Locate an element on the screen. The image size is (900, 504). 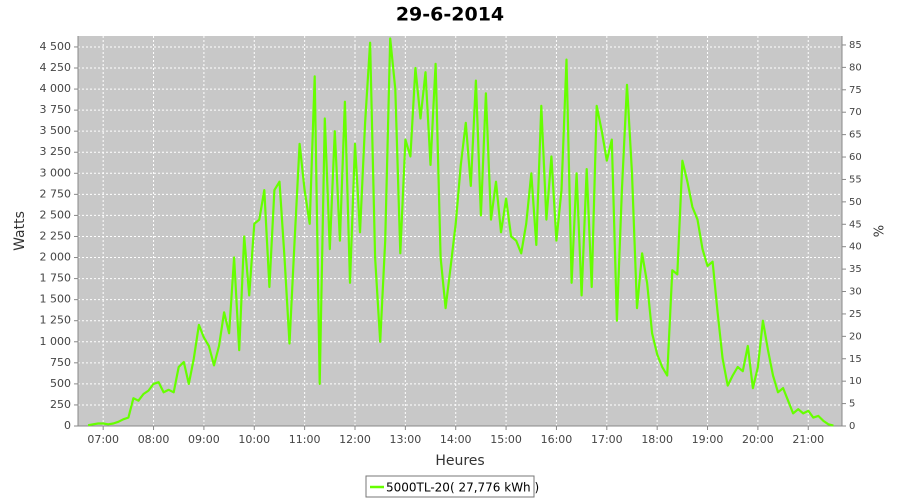
y-tick-label: 1 500 is located at coordinates (56, 299).